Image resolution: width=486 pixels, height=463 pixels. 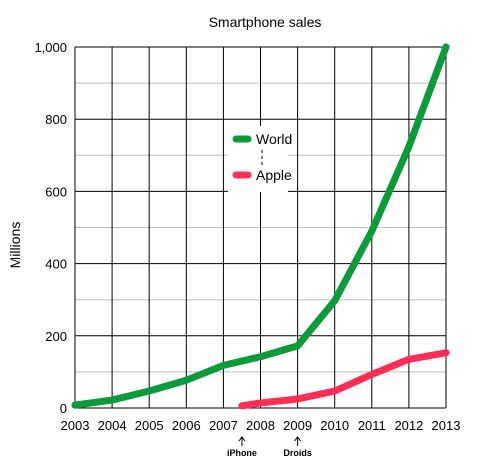 I want to click on x-tick-label: 2007, so click(x=223, y=425).